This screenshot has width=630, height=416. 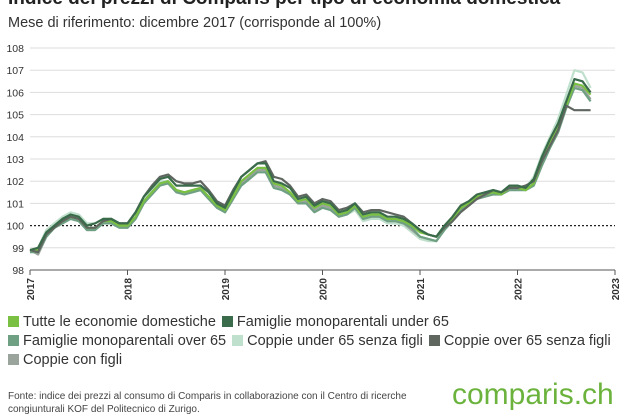 What do you see at coordinates (527, 340) in the screenshot?
I see `legend-label: Coppie over 65 senza figli` at bounding box center [527, 340].